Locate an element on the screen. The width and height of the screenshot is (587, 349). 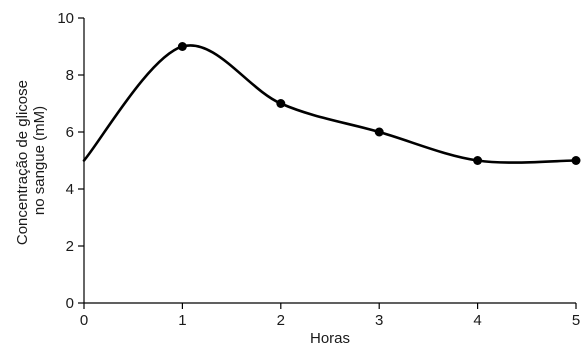
x-tick-label: 4 is located at coordinates (477, 320).